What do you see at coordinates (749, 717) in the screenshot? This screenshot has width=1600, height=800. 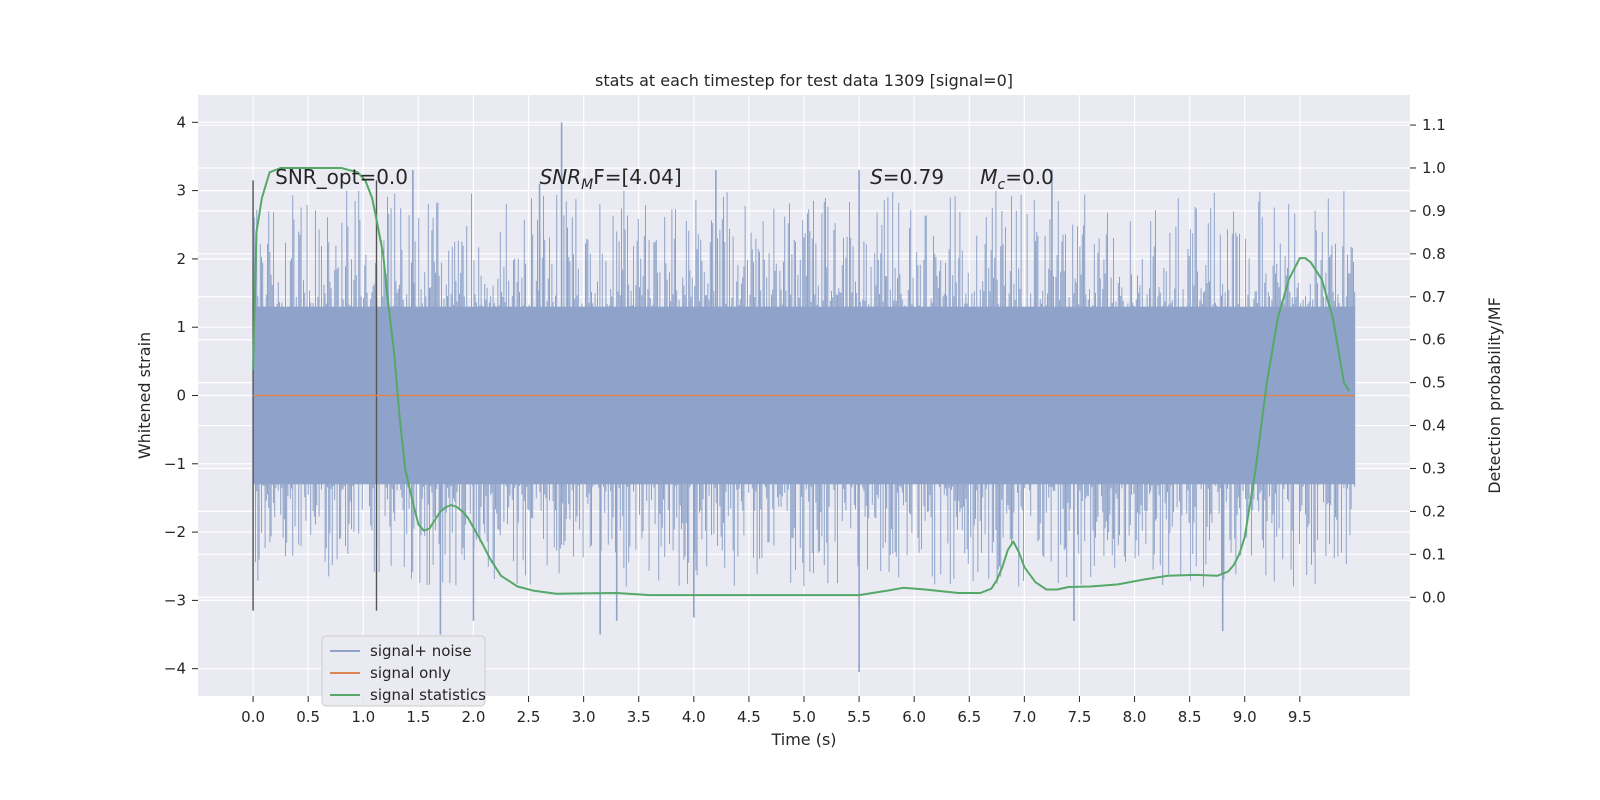 I see `x-tick-label: 4.5` at bounding box center [749, 717].